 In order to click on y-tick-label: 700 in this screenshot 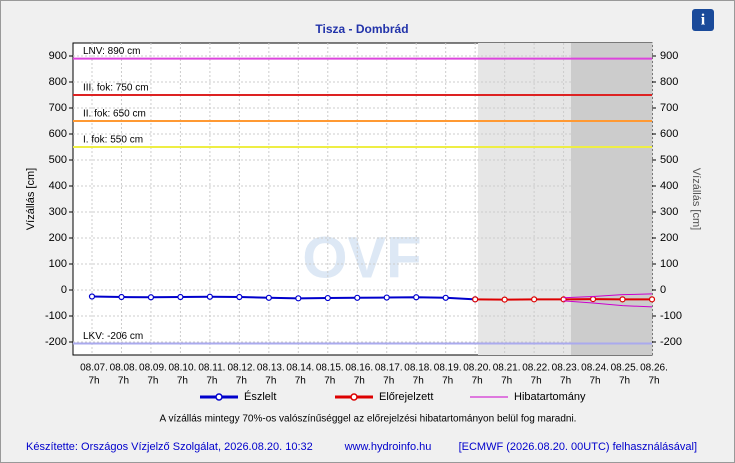, I will do `click(58, 108)`.